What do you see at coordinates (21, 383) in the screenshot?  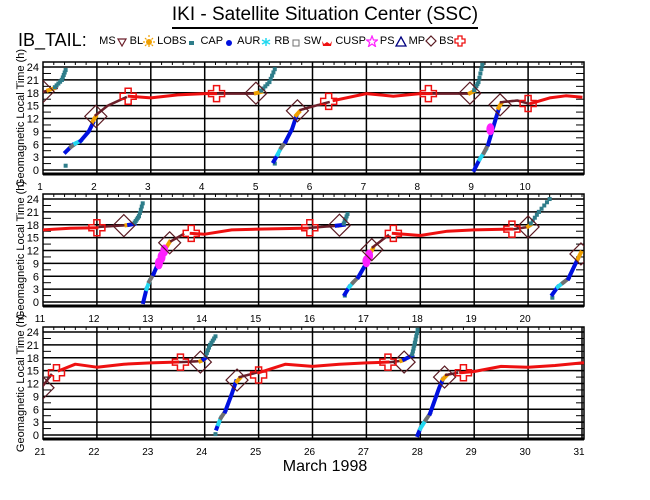 I see `y-axis-label: Geomagnetic Local Time (h)` at bounding box center [21, 383].